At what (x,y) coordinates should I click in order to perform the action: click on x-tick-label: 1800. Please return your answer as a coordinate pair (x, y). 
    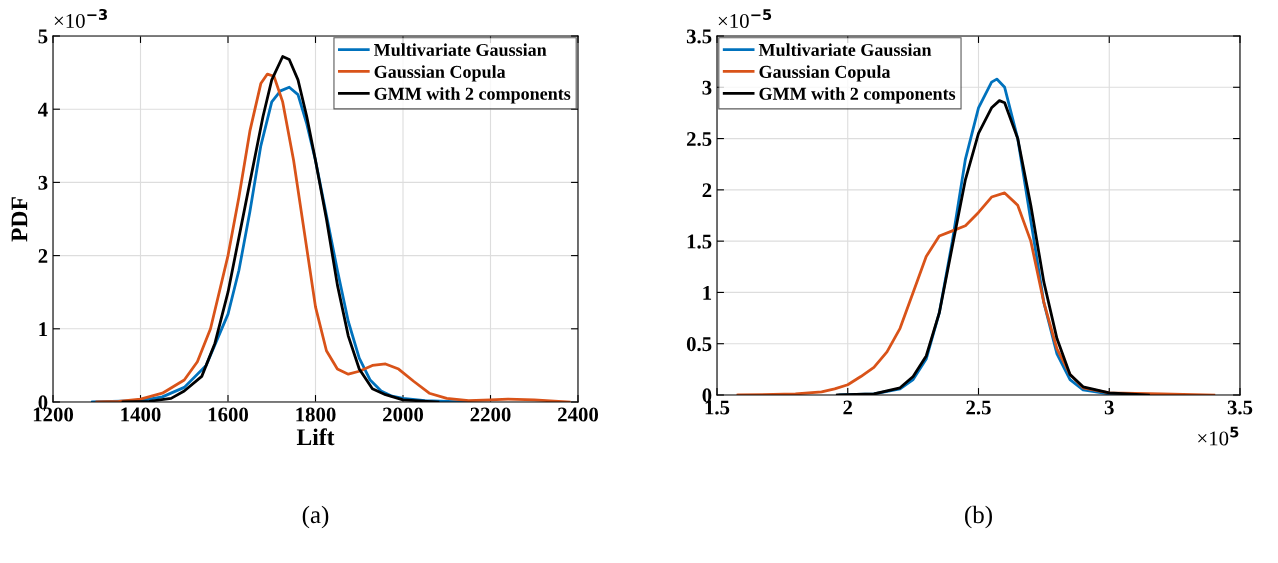
    Looking at the image, I should click on (316, 414).